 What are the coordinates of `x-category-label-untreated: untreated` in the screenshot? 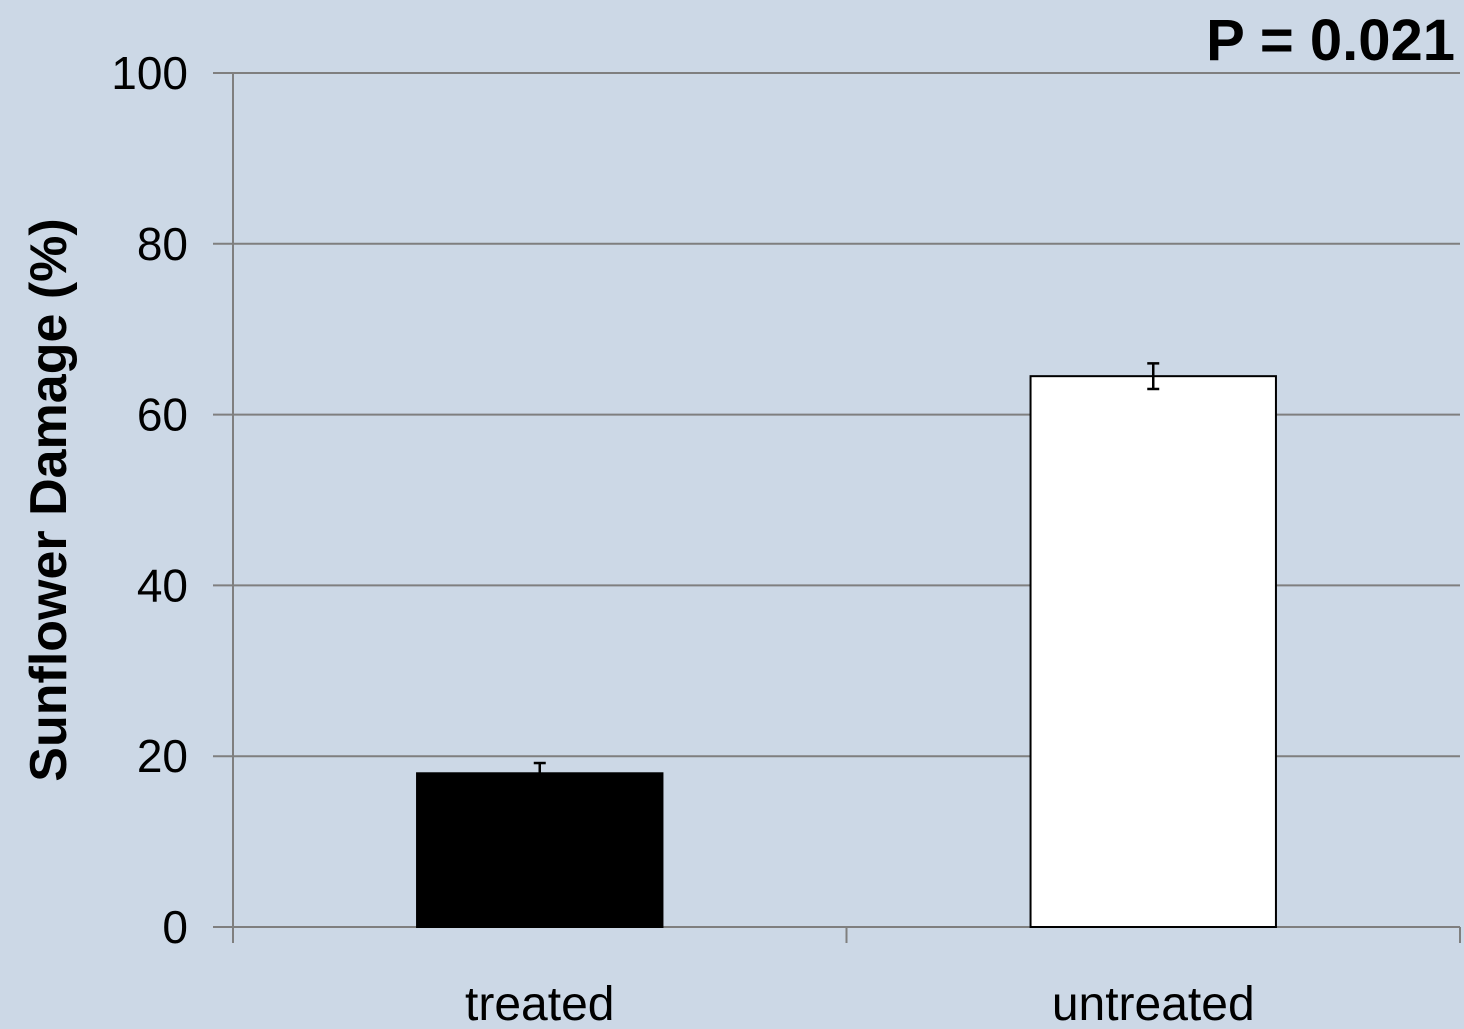 It's located at (1153, 1003).